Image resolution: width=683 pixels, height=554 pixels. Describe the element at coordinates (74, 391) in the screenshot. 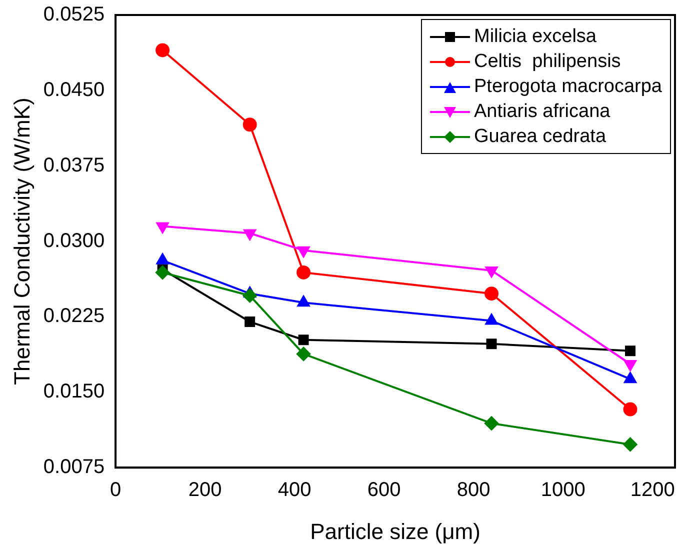

I see `y-tick-label: 0.0150` at that location.